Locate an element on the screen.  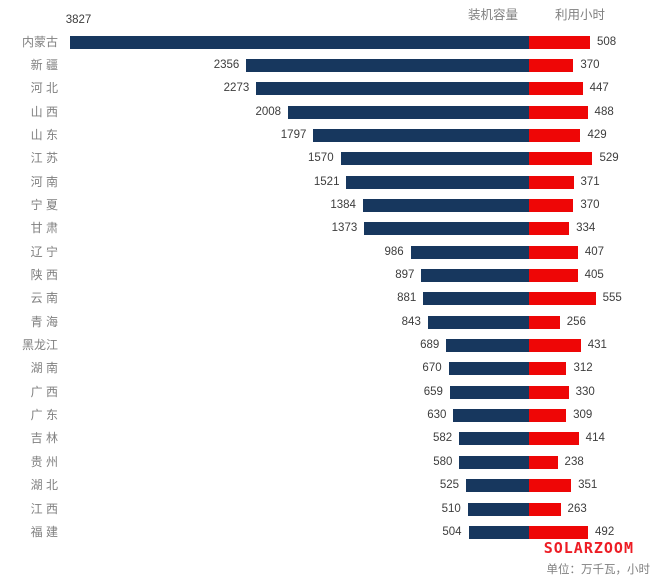
capacity-value-label: 1521 is located at coordinates (326, 181).